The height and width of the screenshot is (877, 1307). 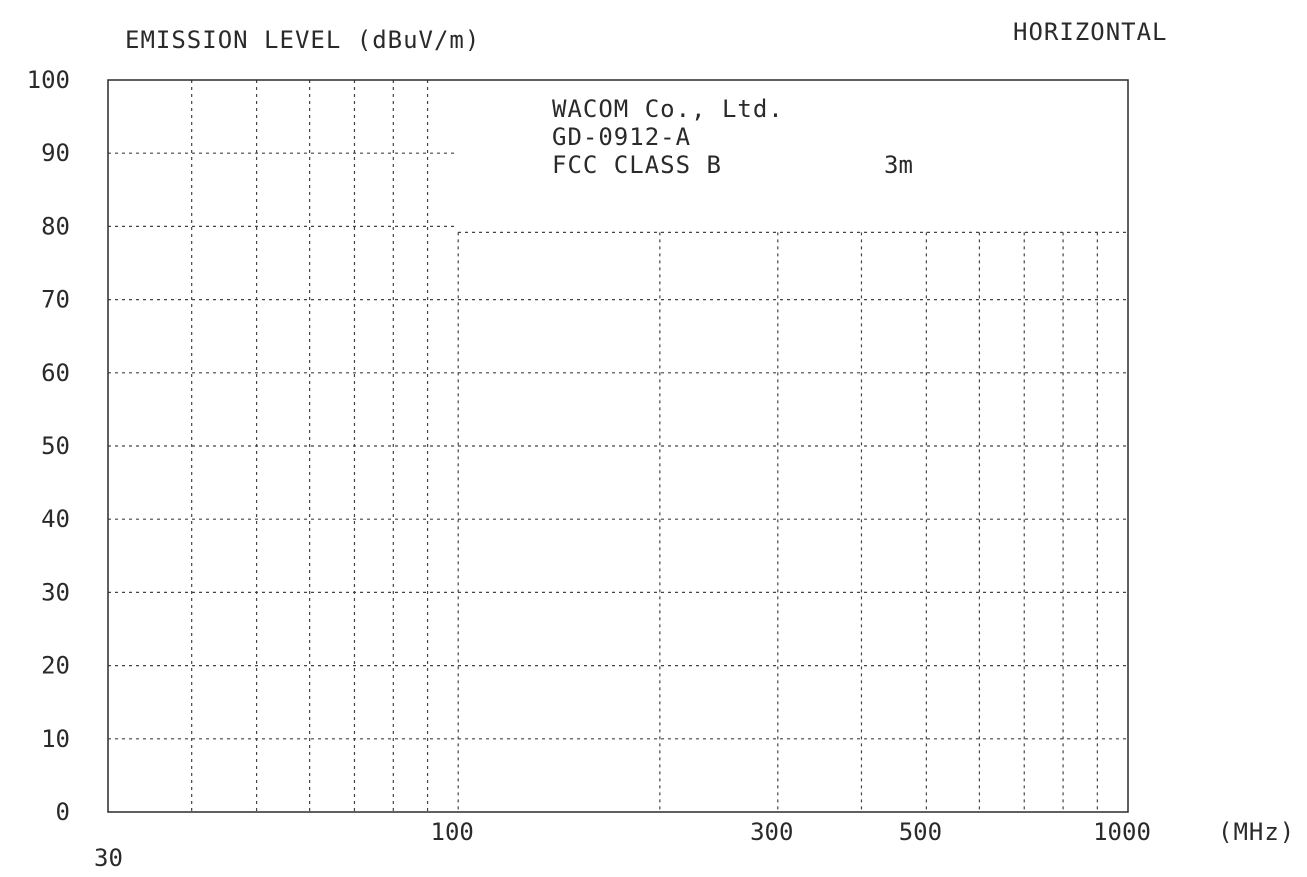 What do you see at coordinates (55, 373) in the screenshot?
I see `y-tick-label: 60` at bounding box center [55, 373].